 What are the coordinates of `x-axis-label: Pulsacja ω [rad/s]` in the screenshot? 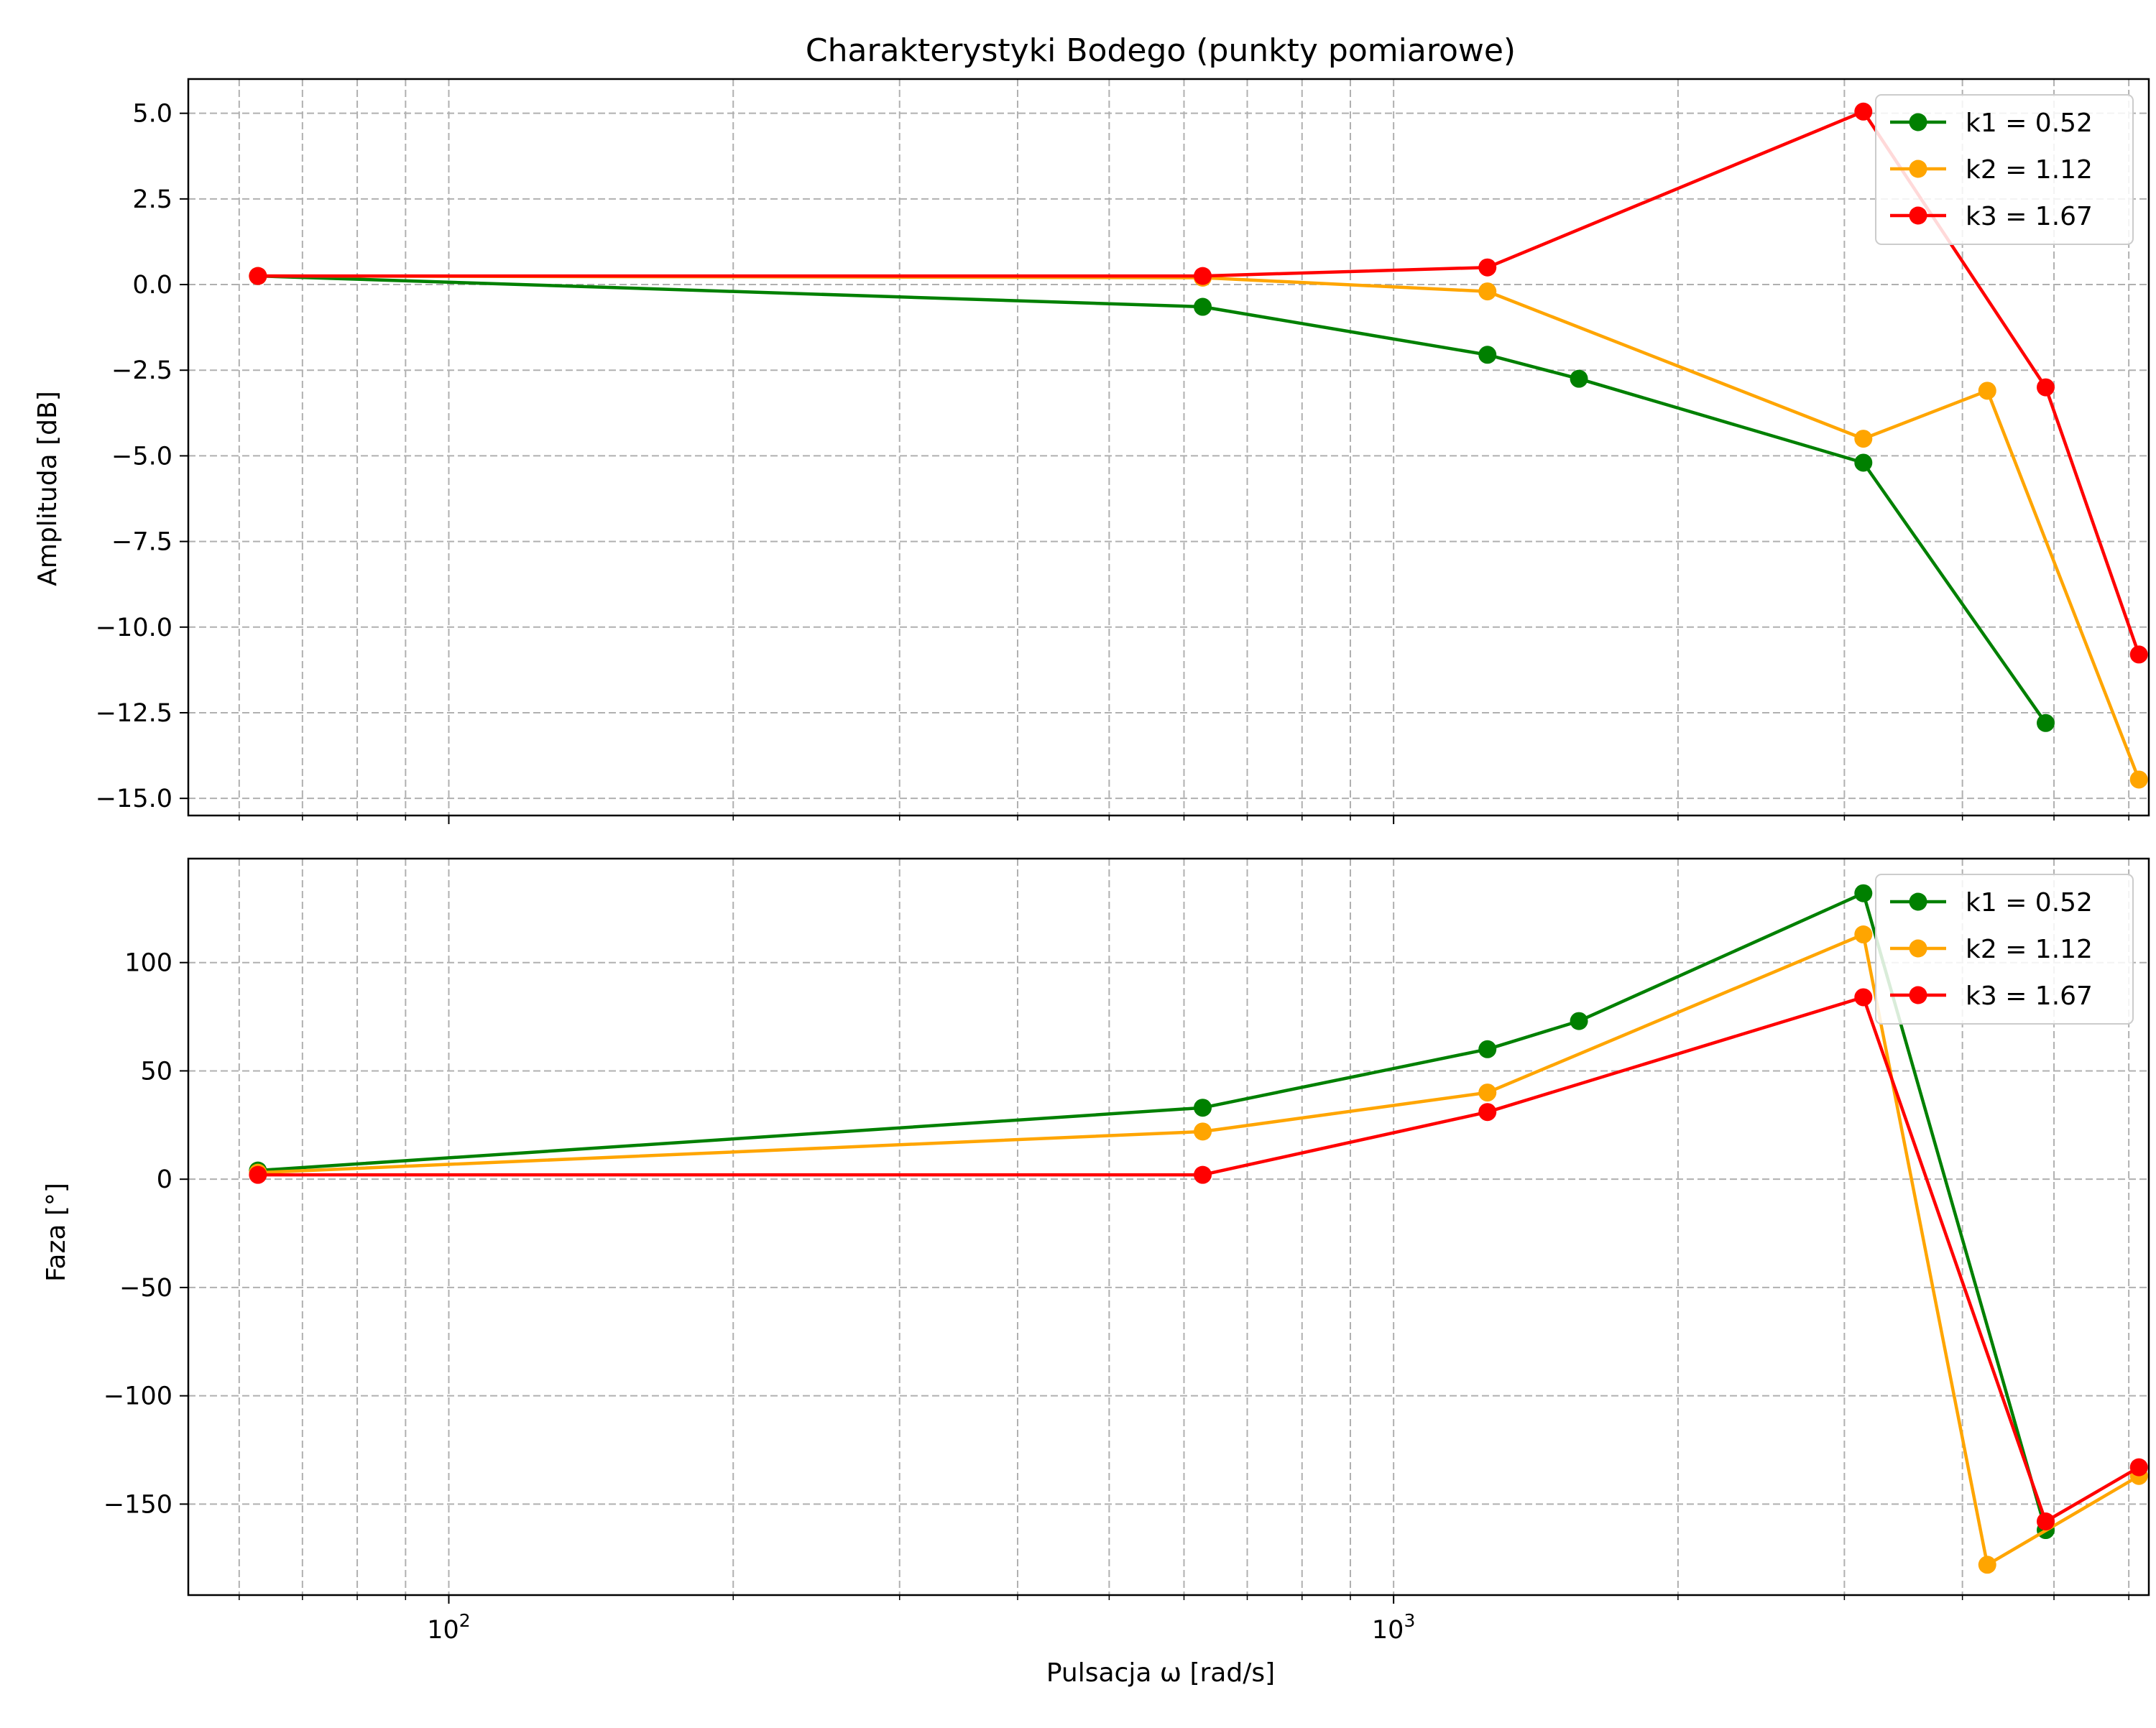 It's located at (1160, 1673).